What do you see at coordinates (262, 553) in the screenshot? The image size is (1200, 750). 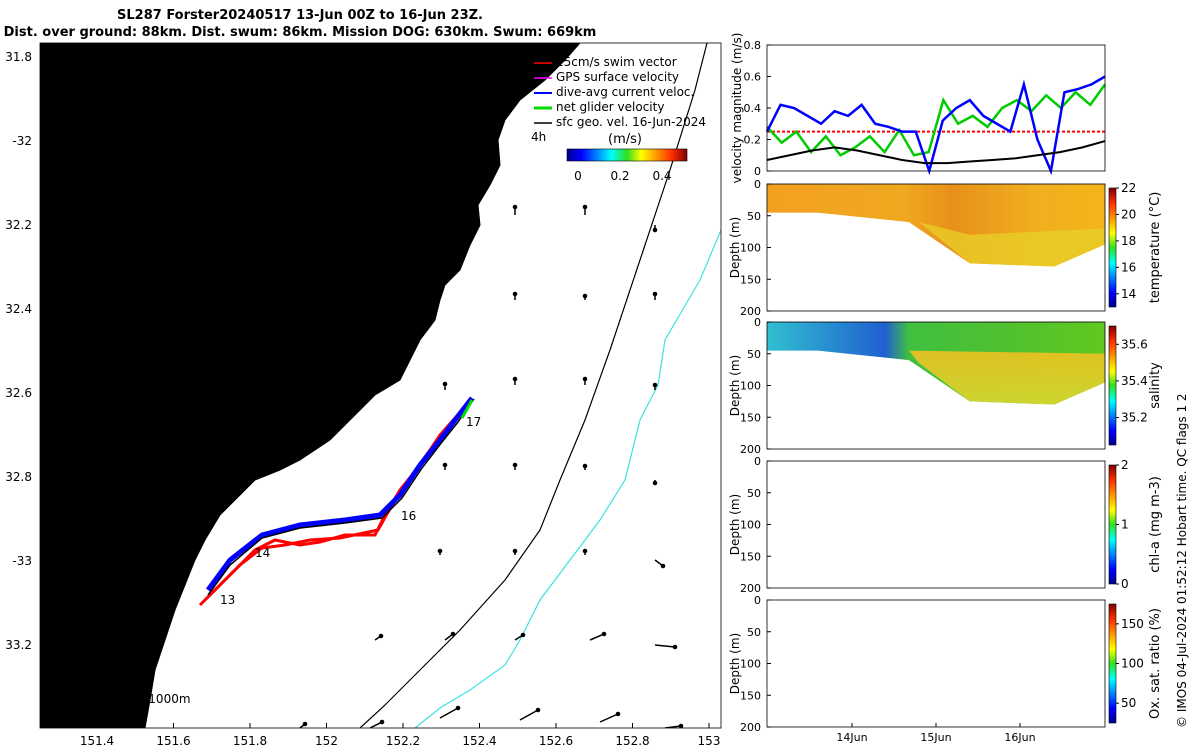 I see `day-label-14: 14` at bounding box center [262, 553].